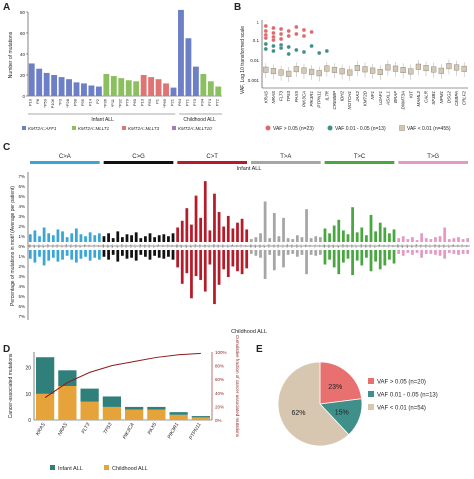 Image resolution: width=474 pixels, height=479 pixels. I want to click on a-group-label-infant: Infant ALL, so click(102, 120).